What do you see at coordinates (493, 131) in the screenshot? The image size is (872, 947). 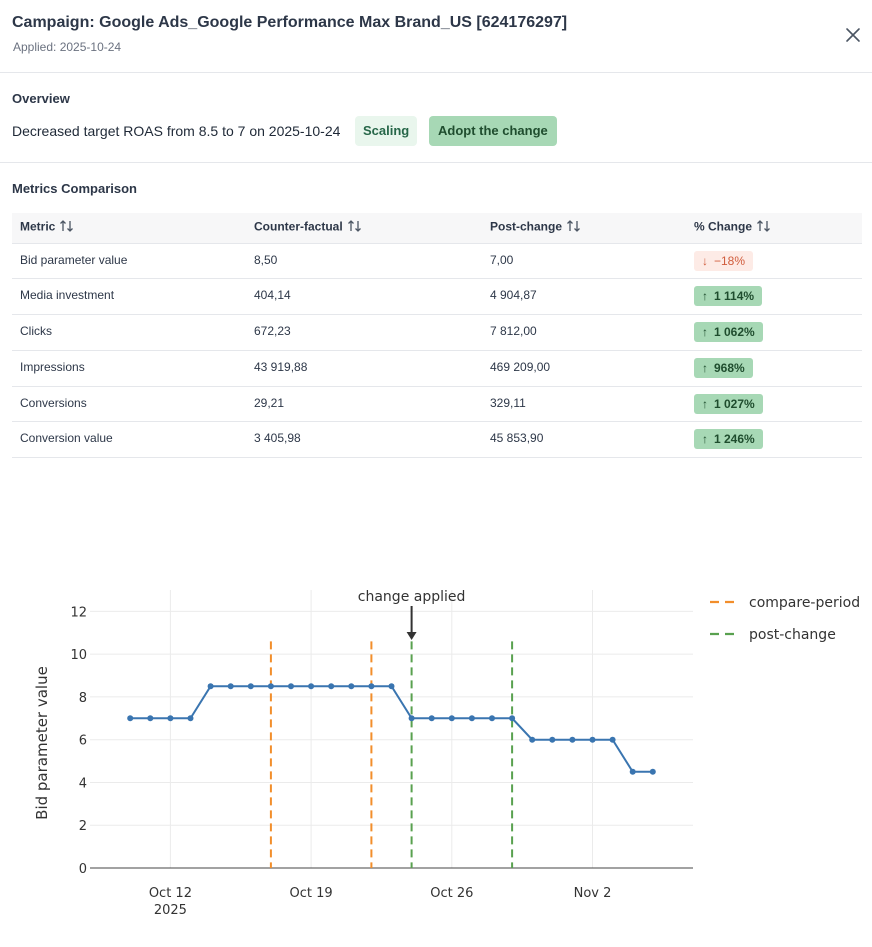 I see `adopt-change-button: Adopt the change` at bounding box center [493, 131].